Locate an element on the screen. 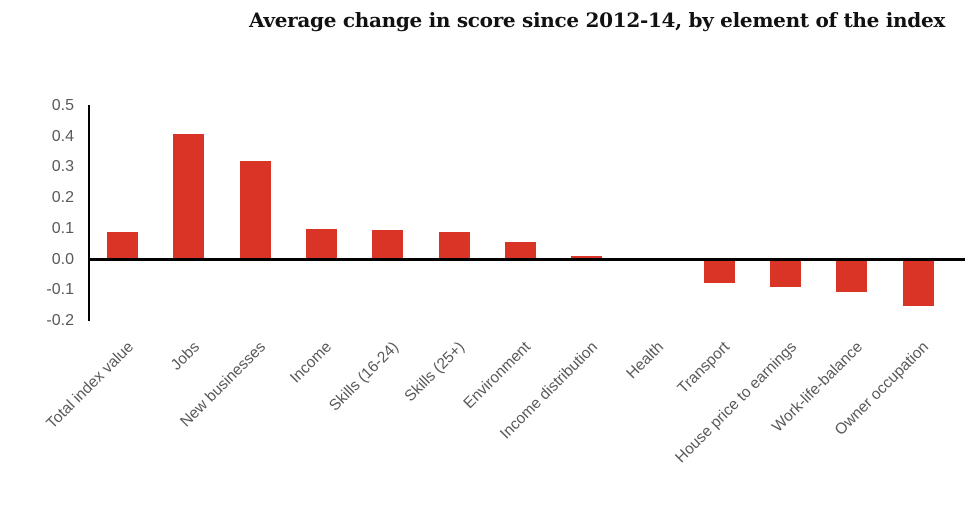 Image resolution: width=971 pixels, height=509 pixels. bar-environment is located at coordinates (520, 251).